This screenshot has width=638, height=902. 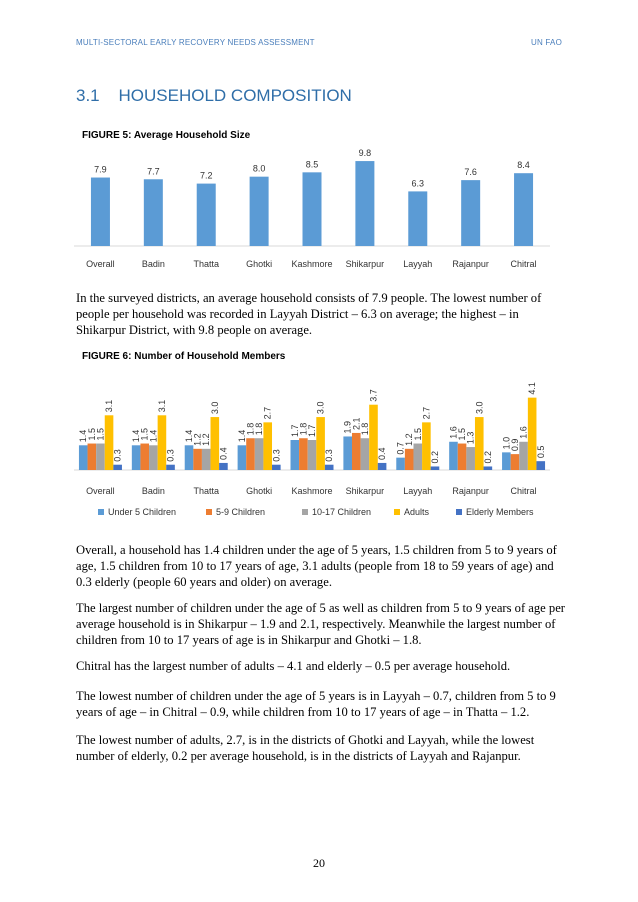 I want to click on data-label-shikarpur-under-5-children: 1.9, so click(x=348, y=427).